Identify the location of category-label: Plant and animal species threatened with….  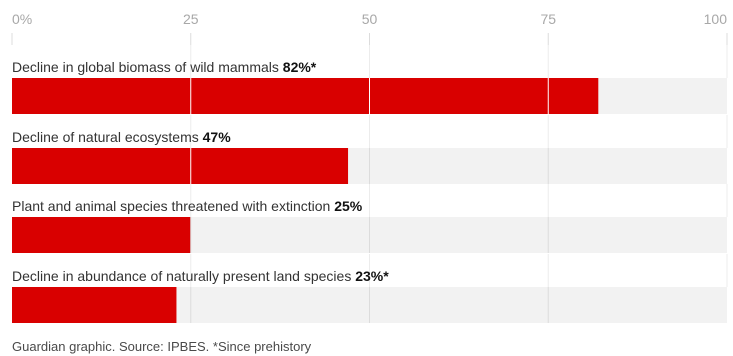
(187, 206).